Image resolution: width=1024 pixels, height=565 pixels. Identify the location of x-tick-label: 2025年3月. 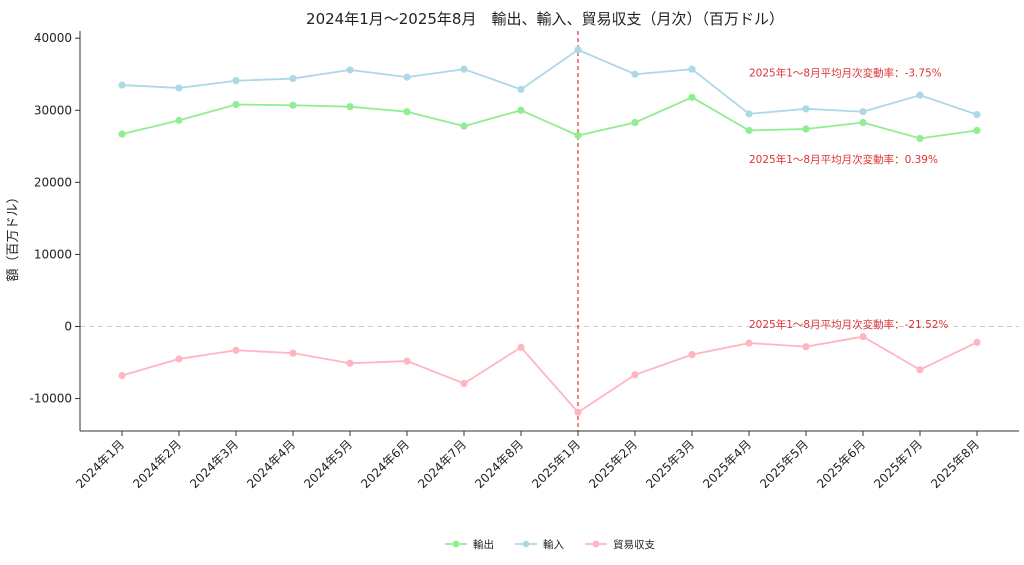
(670, 464).